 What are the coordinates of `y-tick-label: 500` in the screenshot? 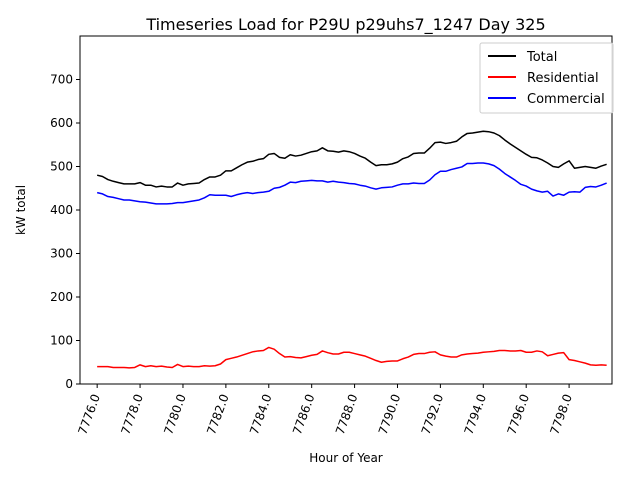 It's located at (61, 167).